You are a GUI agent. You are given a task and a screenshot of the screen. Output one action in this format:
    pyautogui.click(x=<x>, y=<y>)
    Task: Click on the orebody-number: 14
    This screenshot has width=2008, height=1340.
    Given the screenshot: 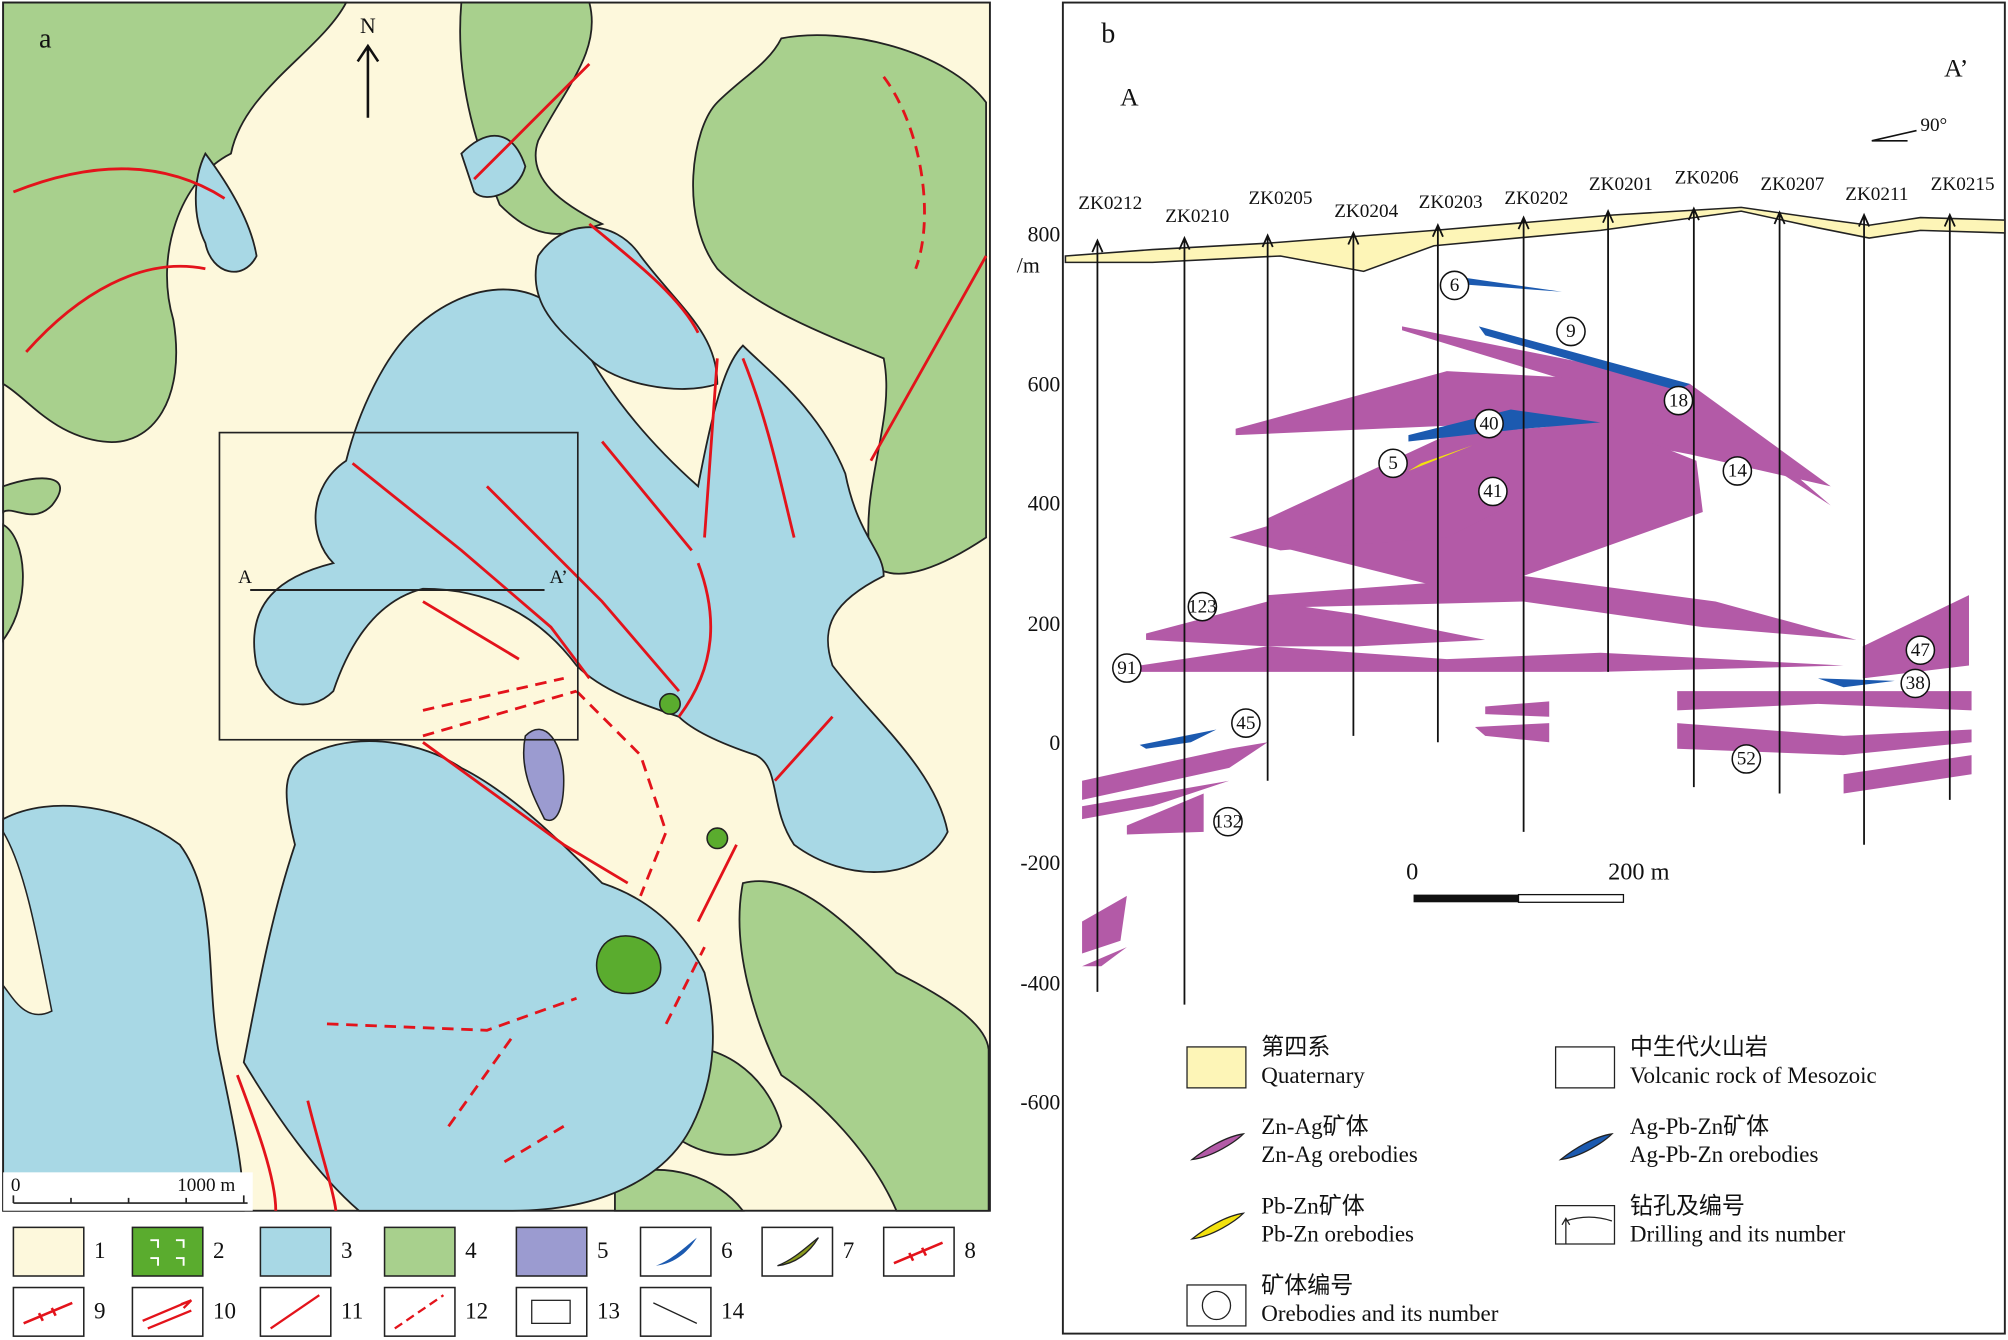 What is the action you would take?
    pyautogui.click(x=1738, y=471)
    